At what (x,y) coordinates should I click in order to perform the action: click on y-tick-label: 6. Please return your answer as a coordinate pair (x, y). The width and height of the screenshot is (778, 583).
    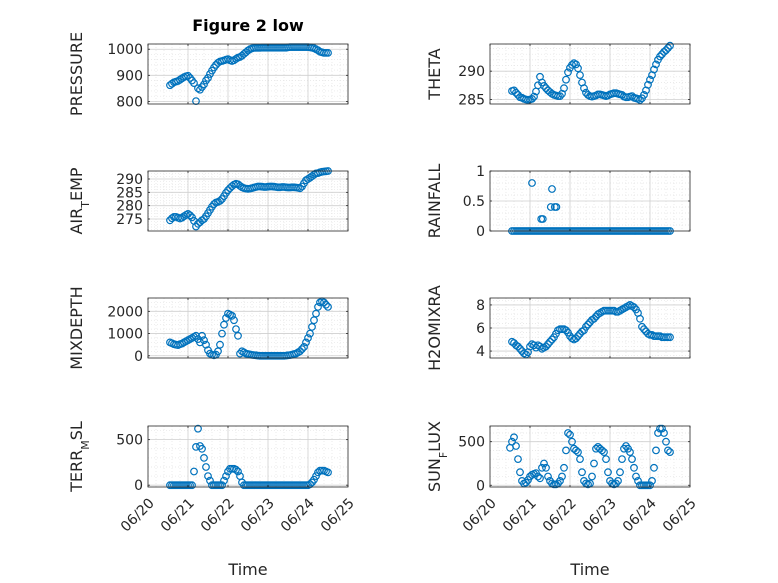
    Looking at the image, I should click on (480, 329).